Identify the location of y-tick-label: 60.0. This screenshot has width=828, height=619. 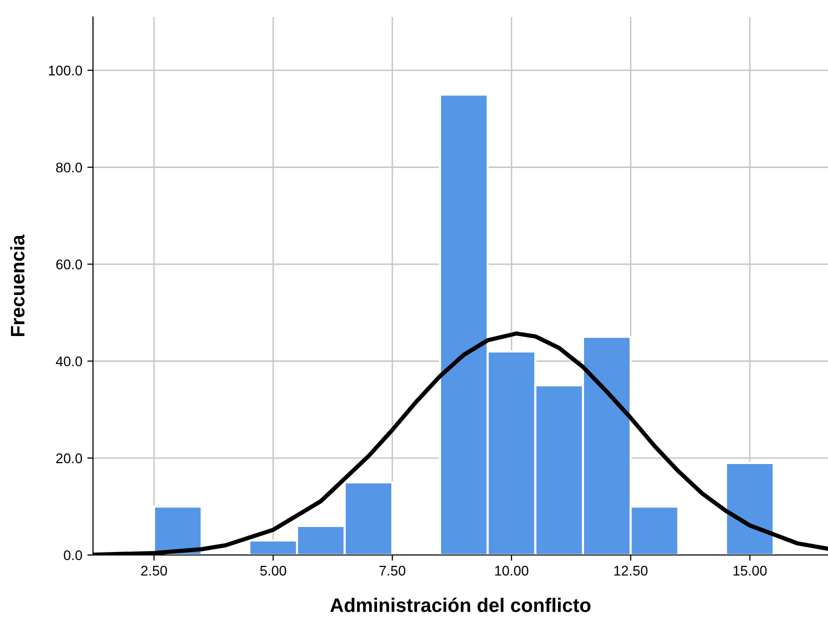
(69, 265).